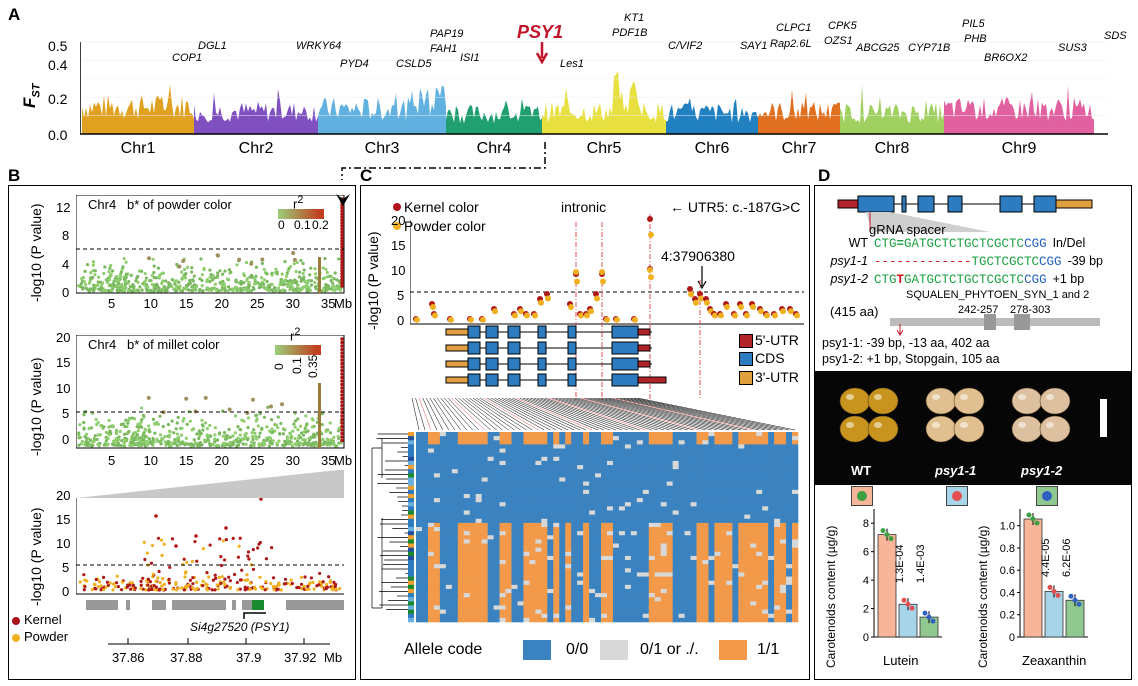  What do you see at coordinates (250, 583) in the screenshot?
I see `regional-point` at bounding box center [250, 583].